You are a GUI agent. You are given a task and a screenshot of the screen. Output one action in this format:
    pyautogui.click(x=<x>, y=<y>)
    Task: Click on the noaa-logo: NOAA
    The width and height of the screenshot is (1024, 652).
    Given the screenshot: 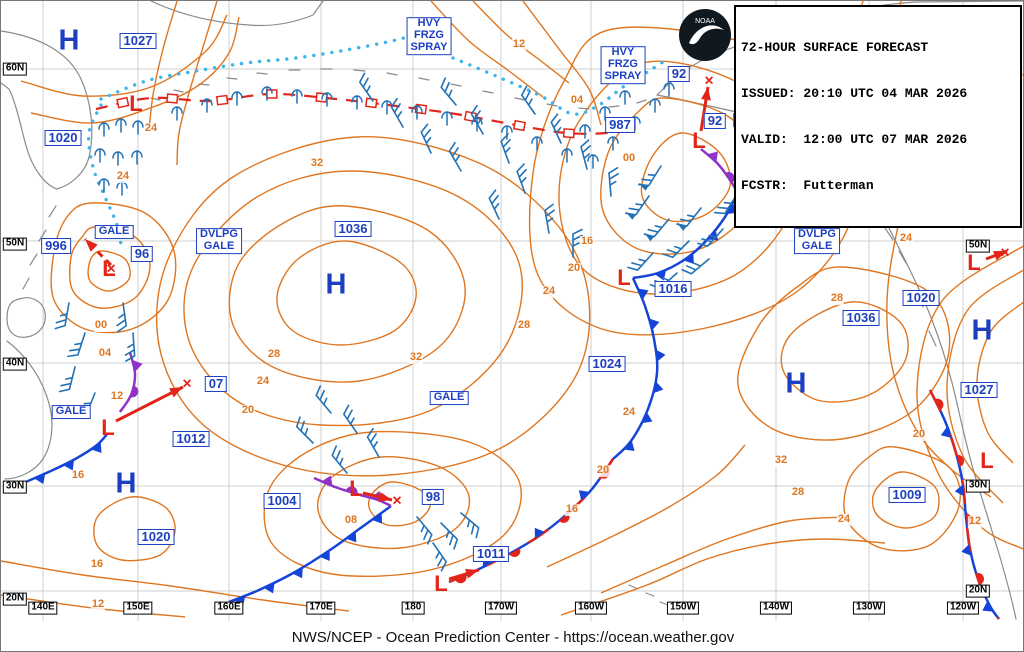 What is the action you would take?
    pyautogui.click(x=705, y=37)
    